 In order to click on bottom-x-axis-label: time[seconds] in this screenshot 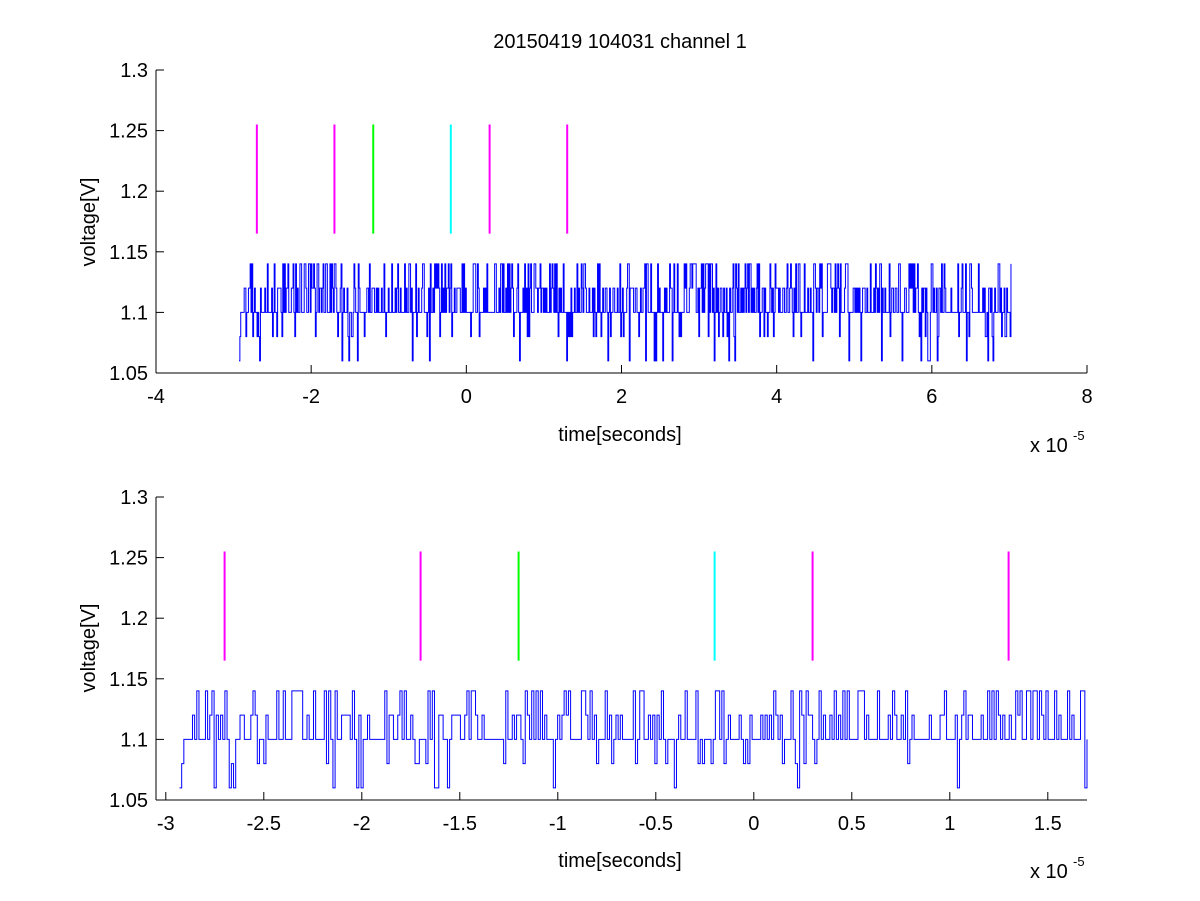, I will do `click(619, 861)`.